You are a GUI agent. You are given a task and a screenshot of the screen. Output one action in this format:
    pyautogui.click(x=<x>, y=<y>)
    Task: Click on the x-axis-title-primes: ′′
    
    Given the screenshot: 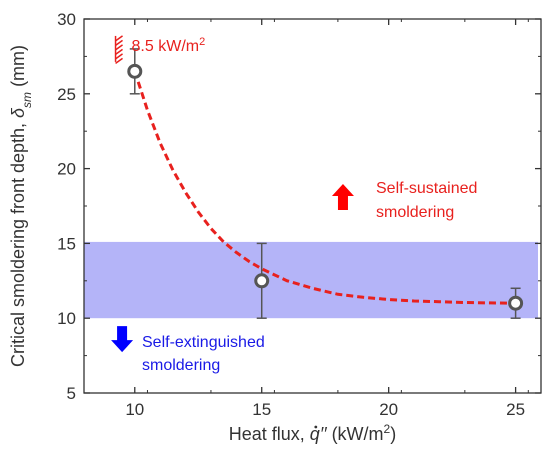 What is the action you would take?
    pyautogui.click(x=323, y=434)
    